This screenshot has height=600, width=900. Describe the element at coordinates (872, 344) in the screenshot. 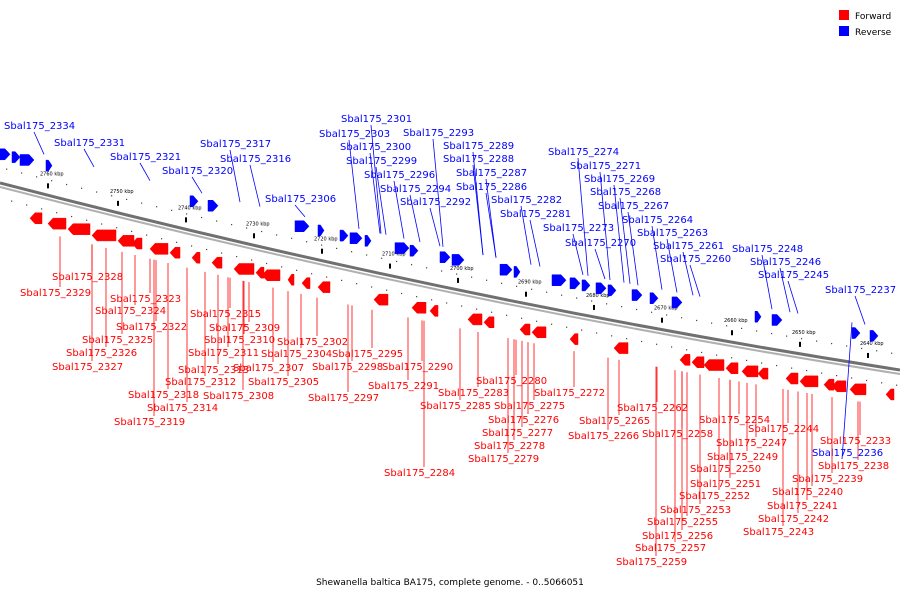

I see `scale-tick-label: 2640 kbp` at that location.